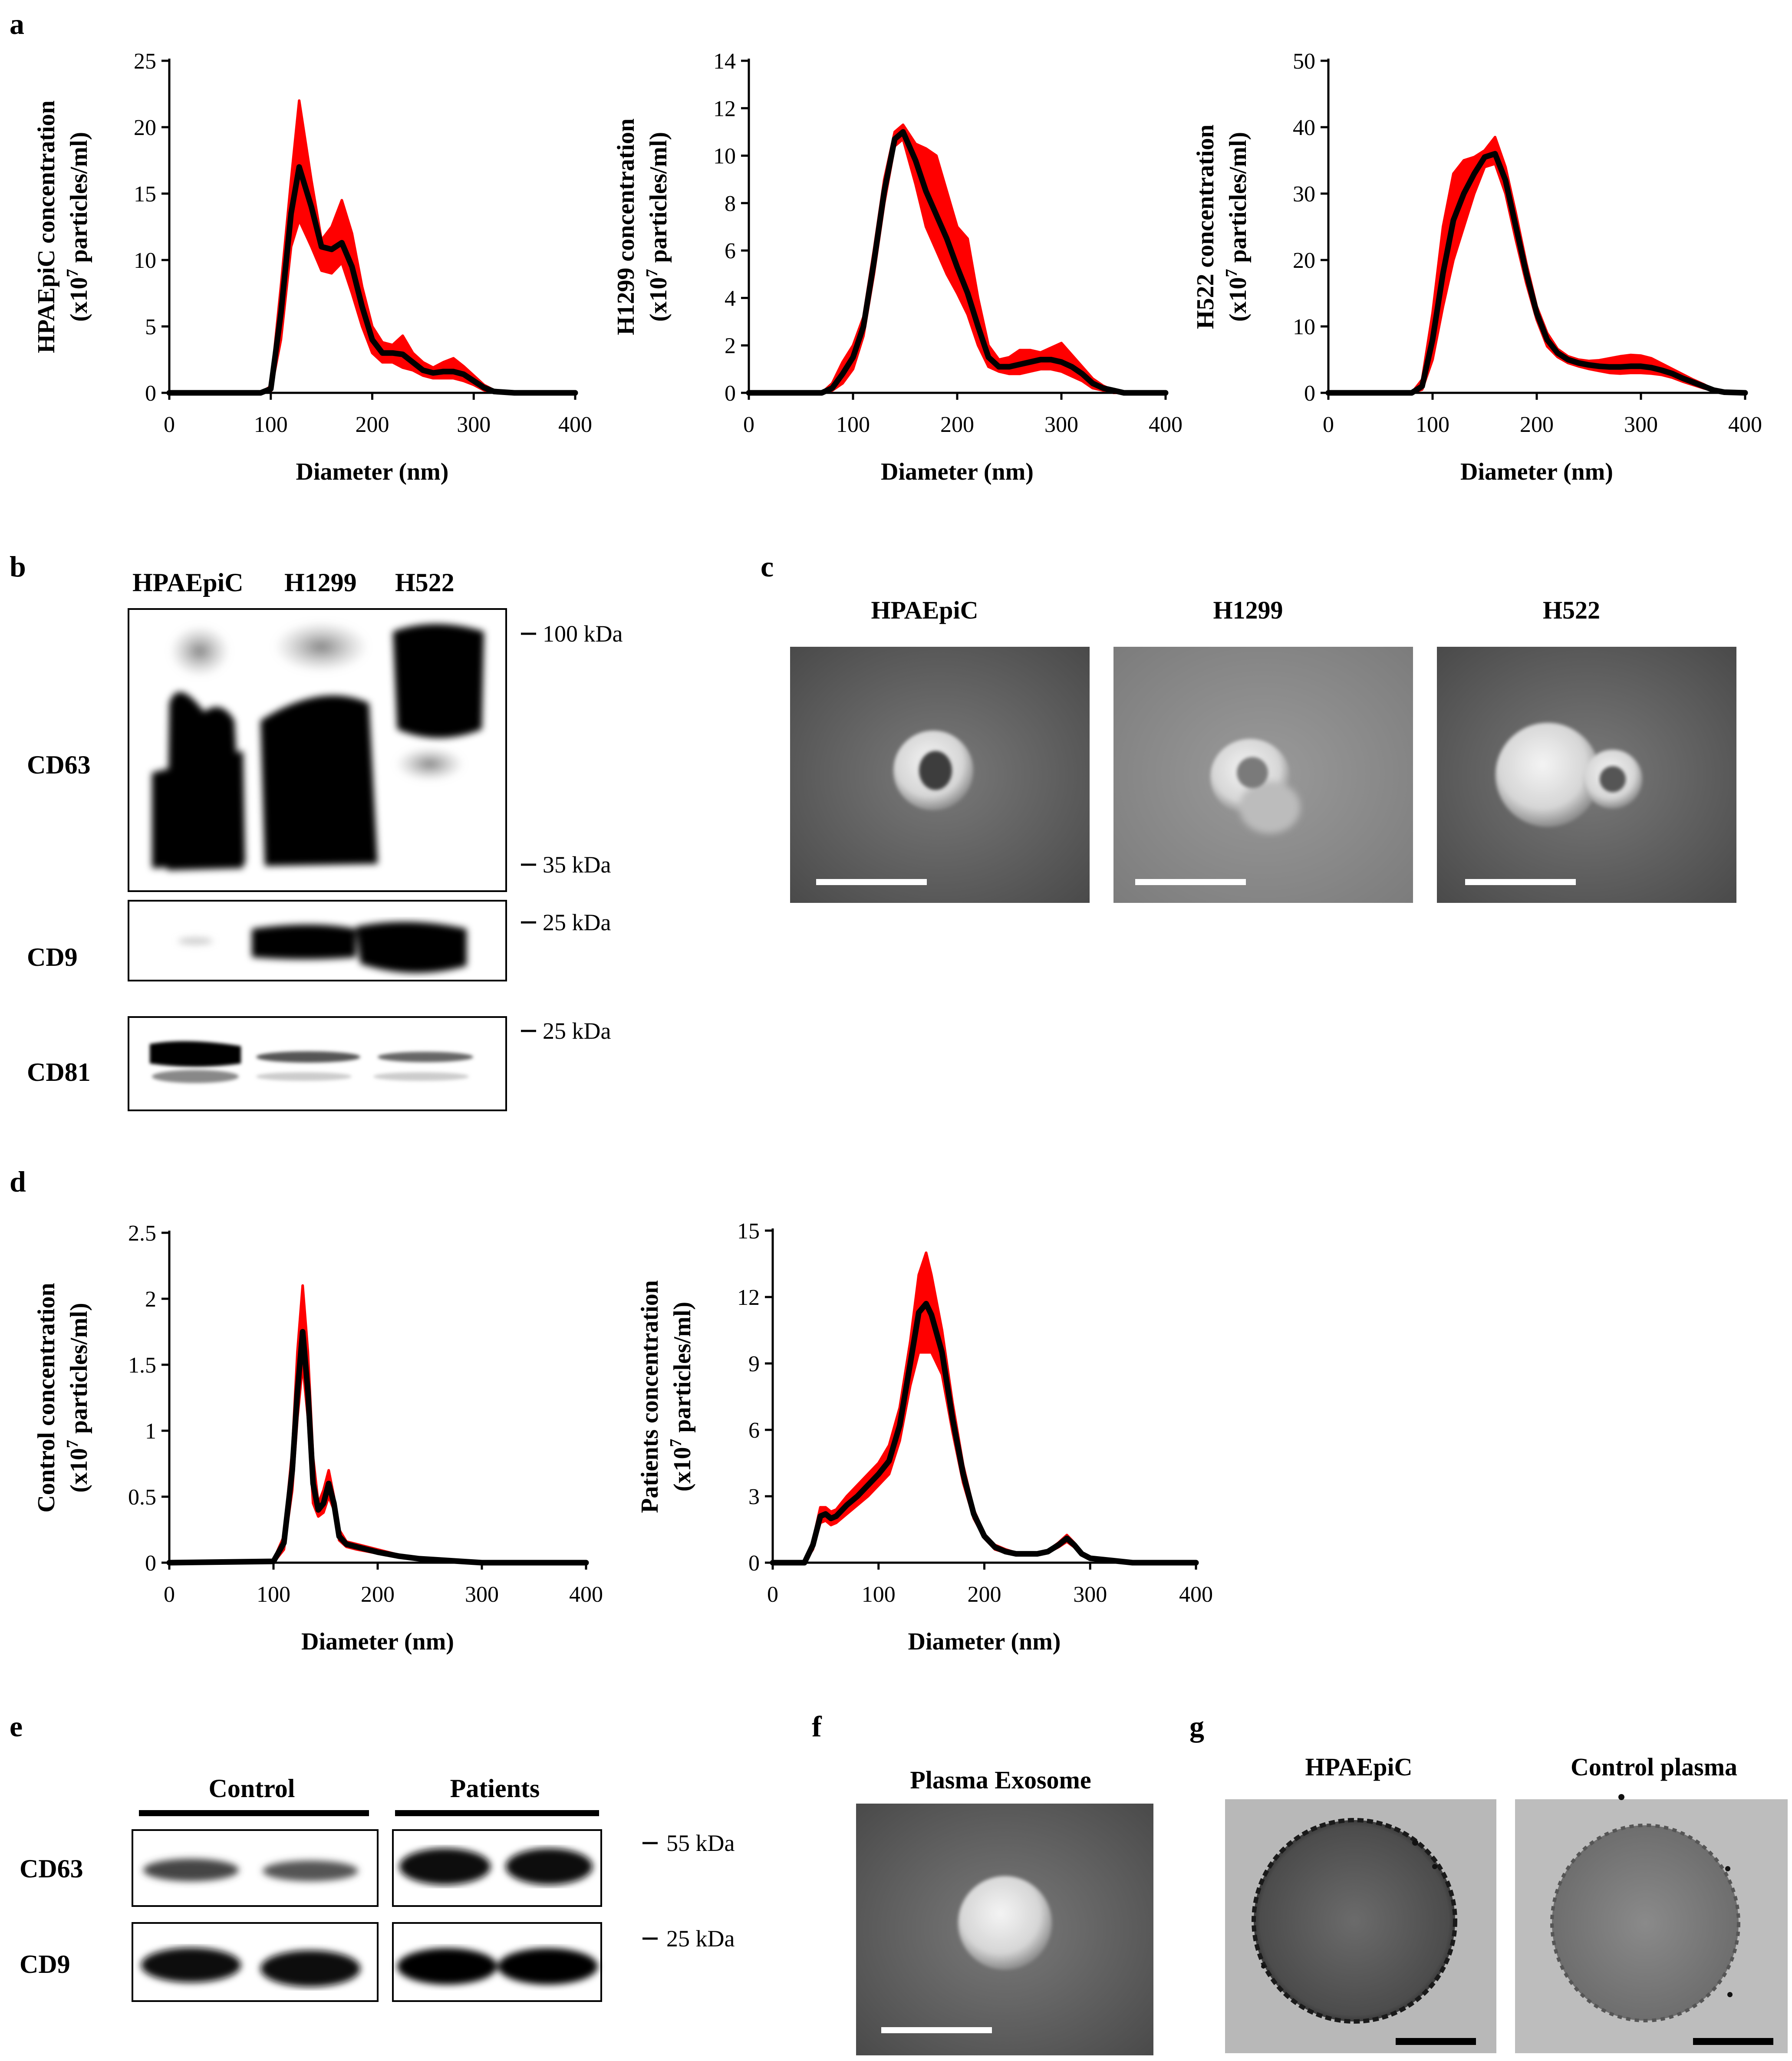 This screenshot has height=2061, width=1792. What do you see at coordinates (754, 1364) in the screenshot?
I see `y-tick-label: 9` at bounding box center [754, 1364].